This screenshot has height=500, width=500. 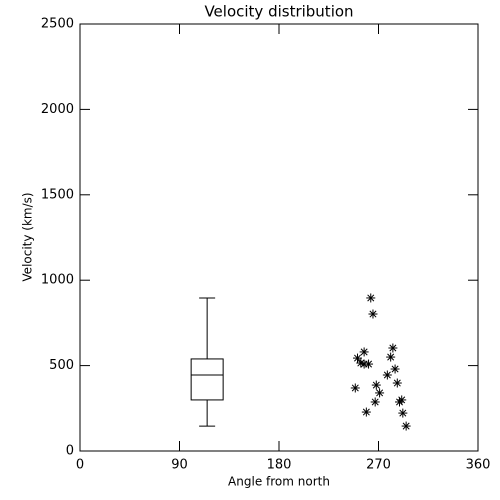 What do you see at coordinates (80, 465) in the screenshot?
I see `x-tick-label: 0` at bounding box center [80, 465].